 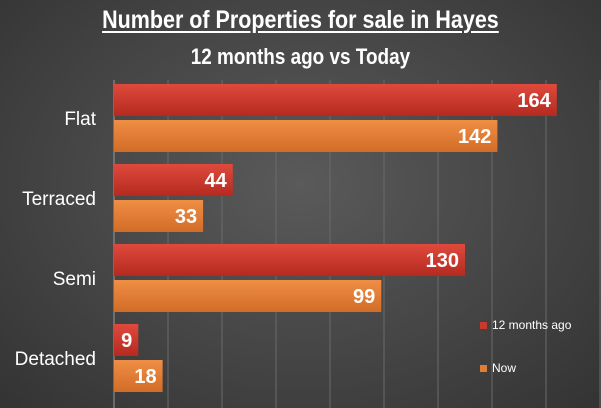 What do you see at coordinates (80, 119) in the screenshot?
I see `category-label: Flat` at bounding box center [80, 119].